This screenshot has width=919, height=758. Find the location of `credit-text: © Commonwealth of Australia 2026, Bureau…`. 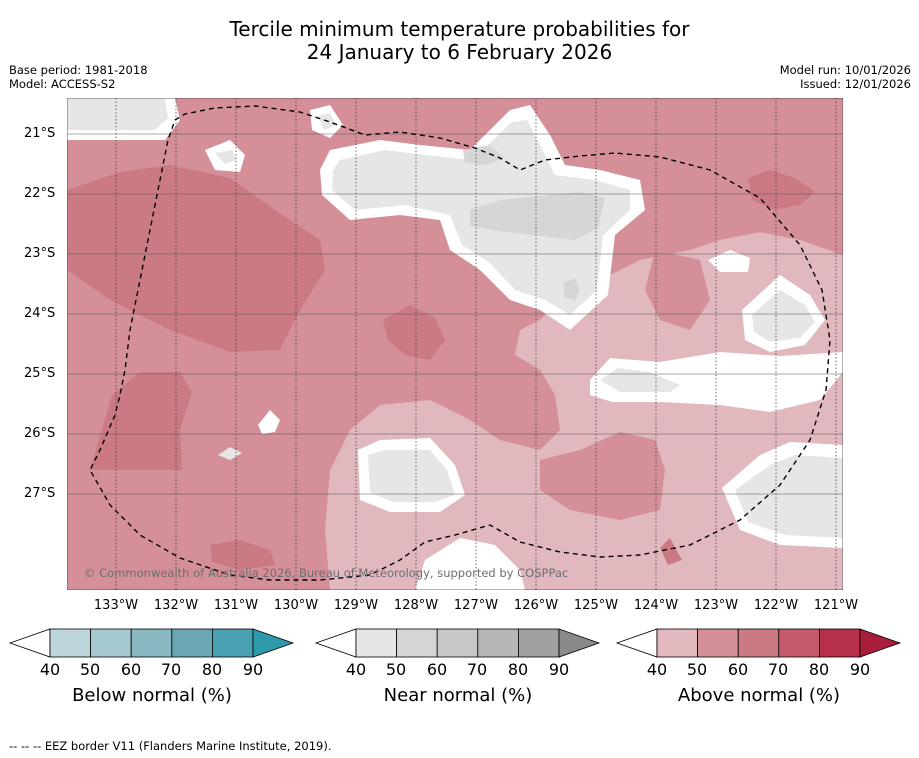

credit-text: © Commonwealth of Australia 2026, Bureau… is located at coordinates (326, 573).